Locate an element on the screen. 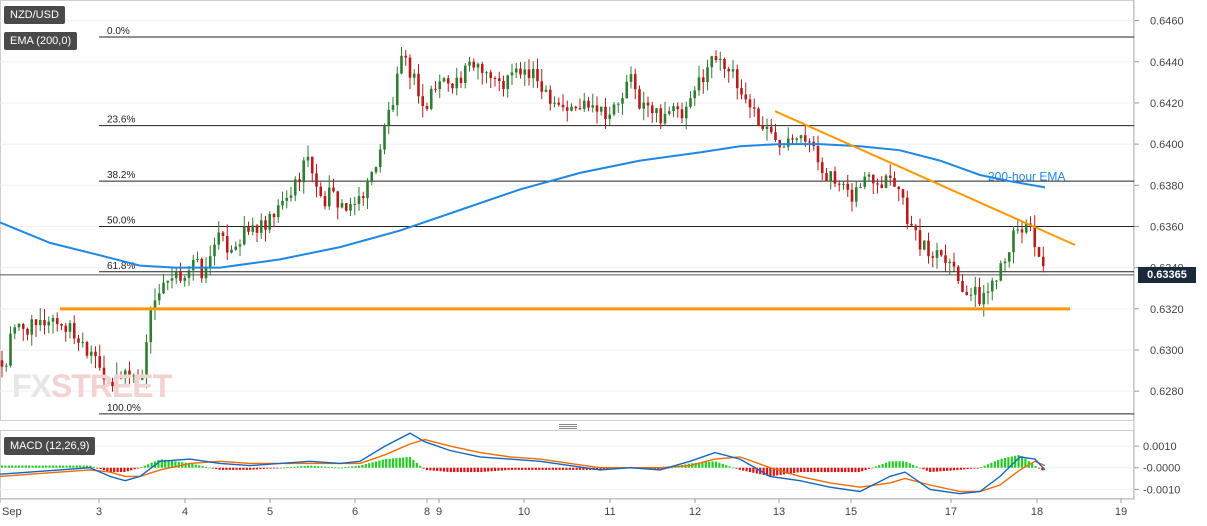 This screenshot has width=1207, height=526. panel-resize-handle is located at coordinates (568, 427).